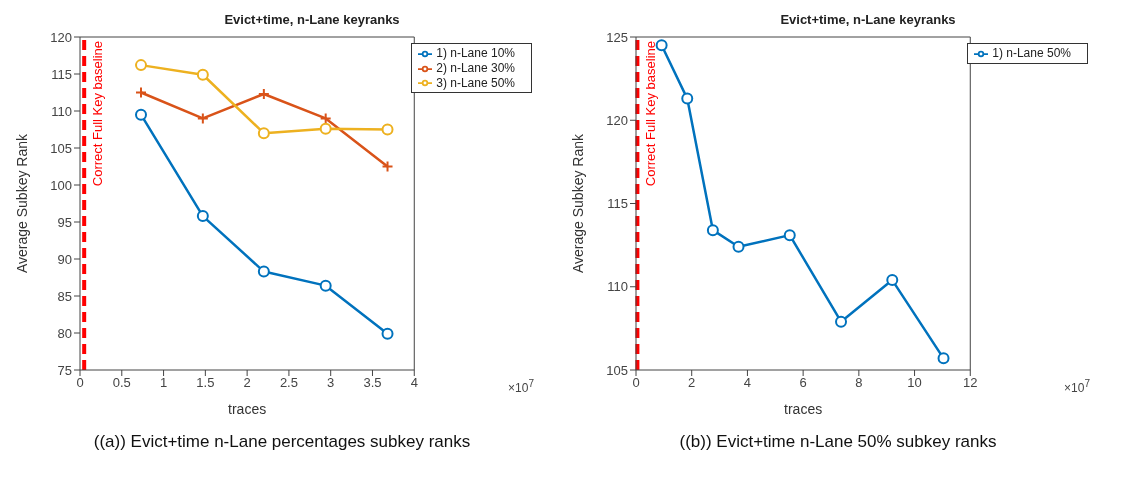  Describe the element at coordinates (288, 383) in the screenshot. I see `x-tick-label: 2.5` at that location.